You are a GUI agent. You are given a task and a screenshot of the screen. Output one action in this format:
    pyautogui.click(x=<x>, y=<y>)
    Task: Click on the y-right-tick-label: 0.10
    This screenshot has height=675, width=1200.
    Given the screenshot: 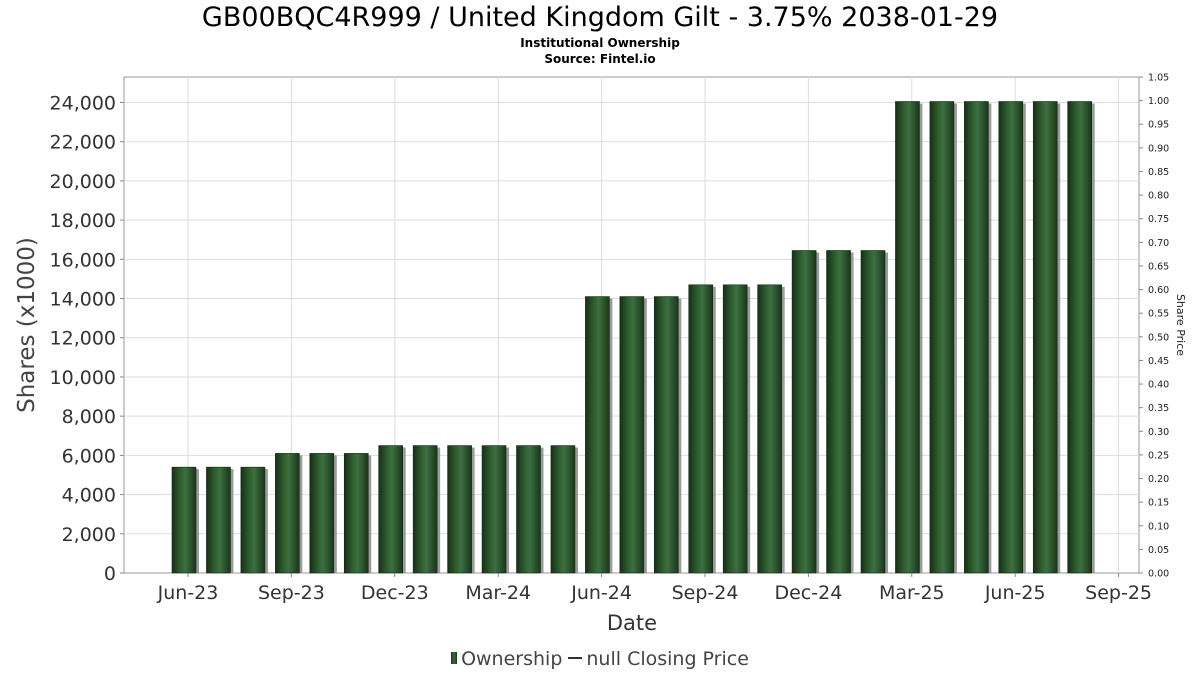 What is the action you would take?
    pyautogui.click(x=1158, y=526)
    